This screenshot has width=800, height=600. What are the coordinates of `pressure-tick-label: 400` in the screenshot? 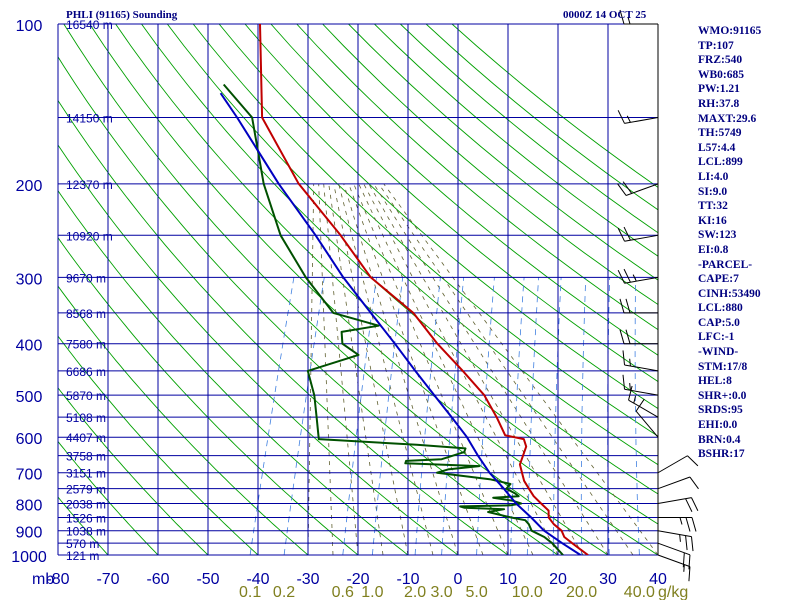 It's located at (29, 346).